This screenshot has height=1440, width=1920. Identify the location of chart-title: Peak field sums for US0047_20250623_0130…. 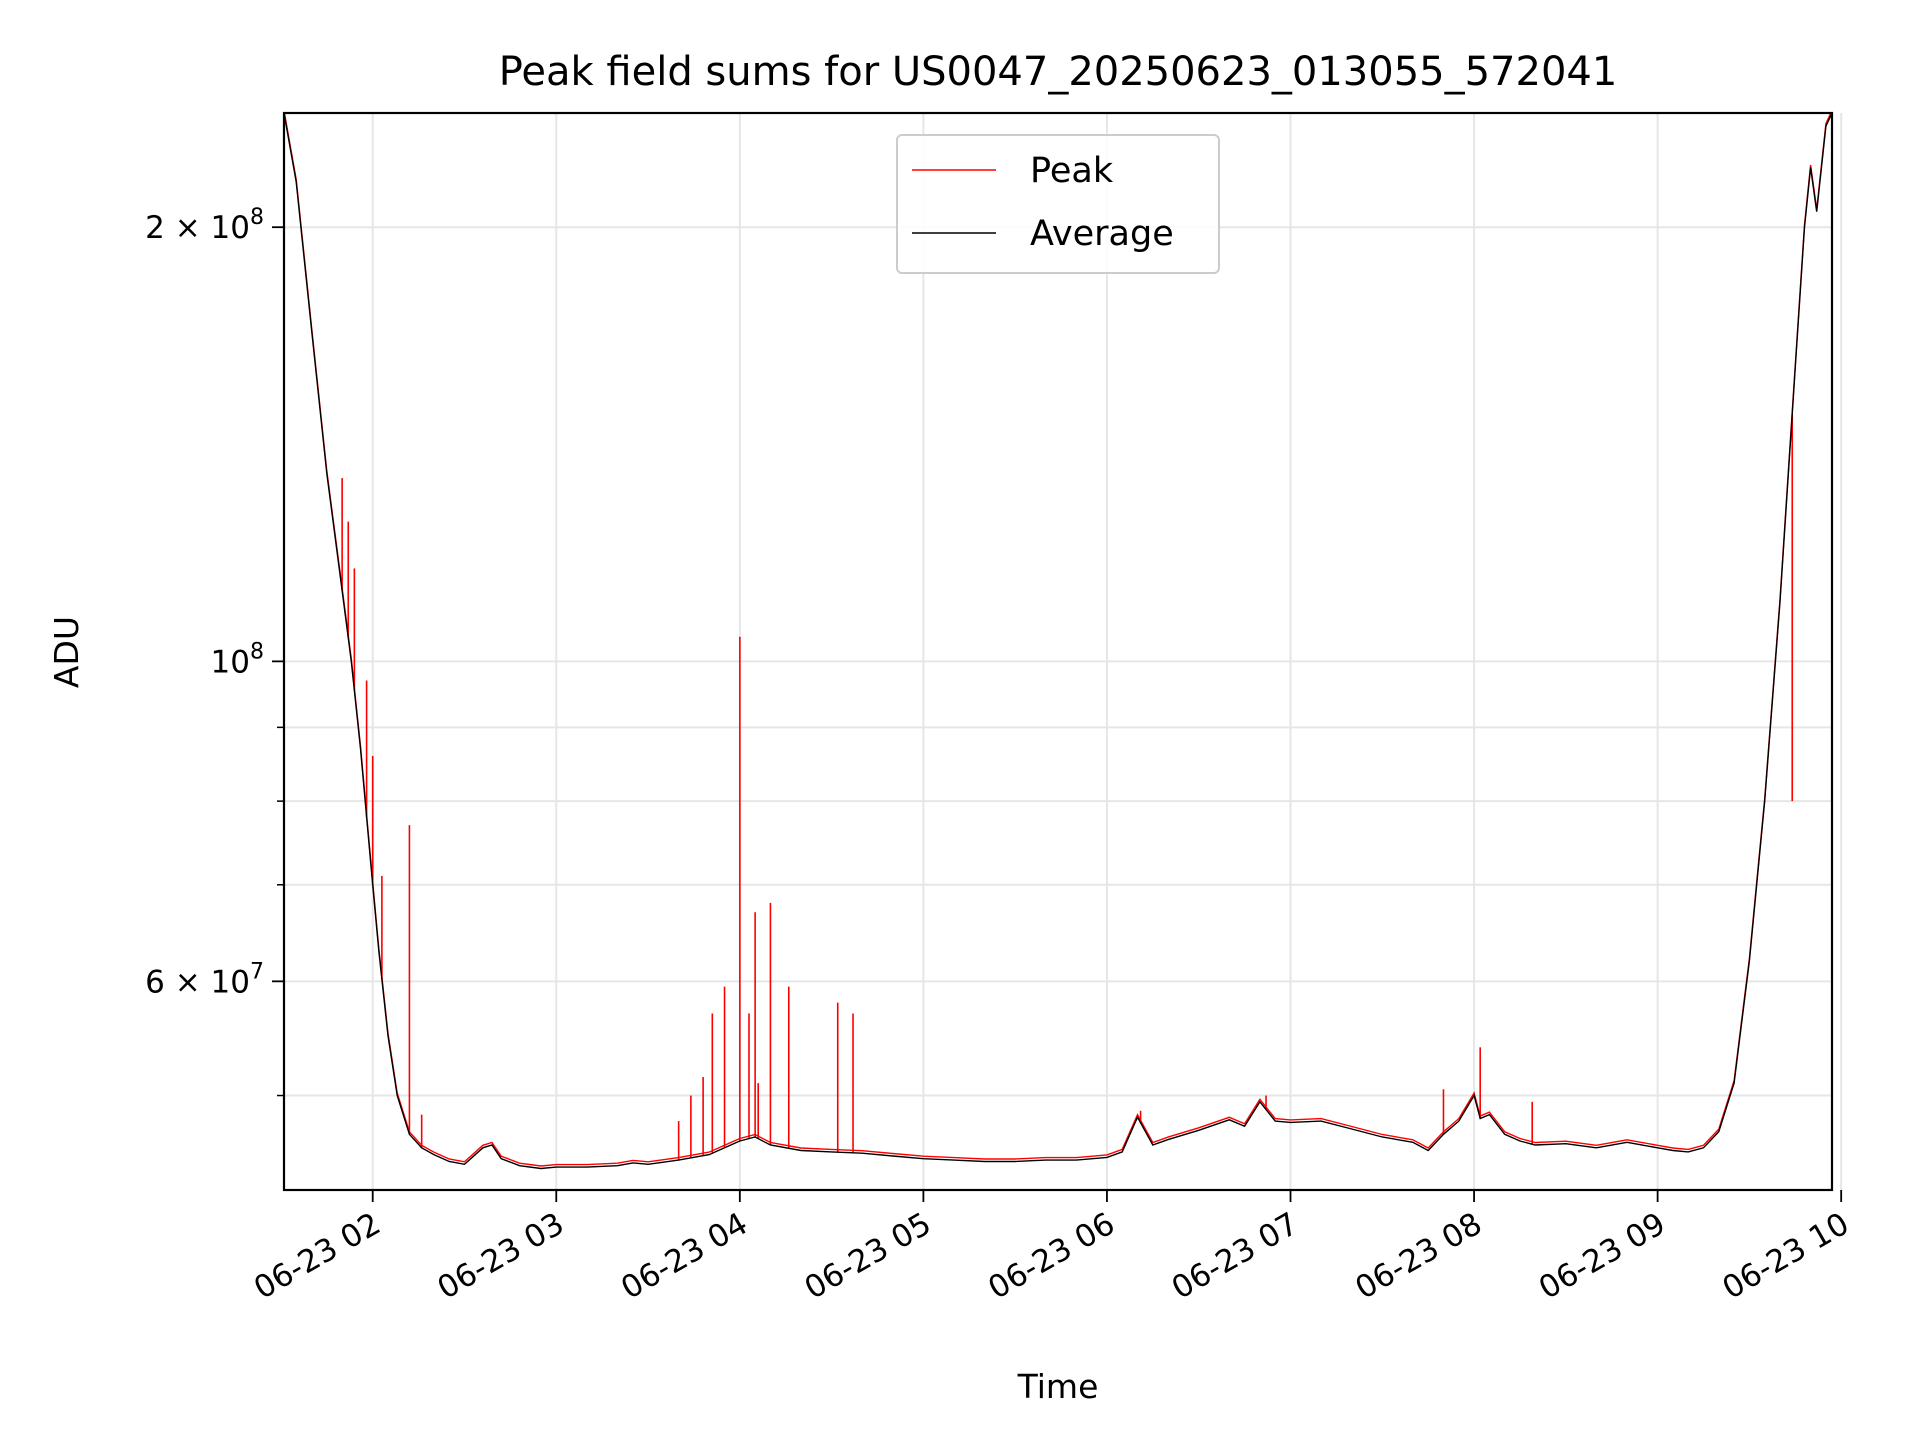
(1058, 72).